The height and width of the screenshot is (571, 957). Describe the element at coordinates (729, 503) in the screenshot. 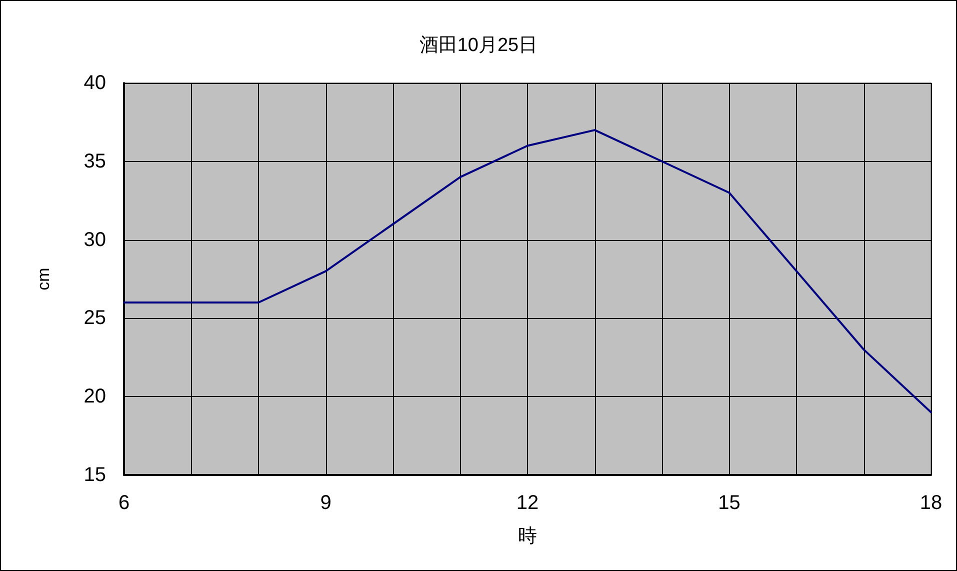

I see `x-tick-label: 15` at that location.